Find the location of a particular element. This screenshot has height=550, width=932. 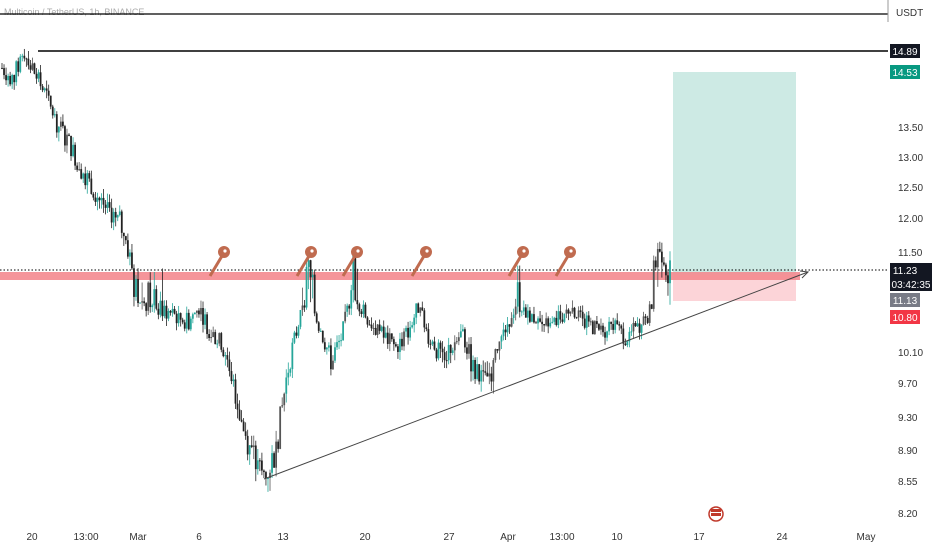

key-icon is located at coordinates (519, 261).